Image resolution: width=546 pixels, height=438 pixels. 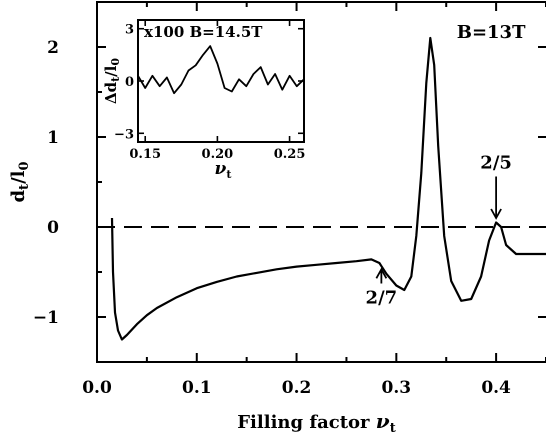 I want to click on x-tick-label: 0.2, so click(x=297, y=388).